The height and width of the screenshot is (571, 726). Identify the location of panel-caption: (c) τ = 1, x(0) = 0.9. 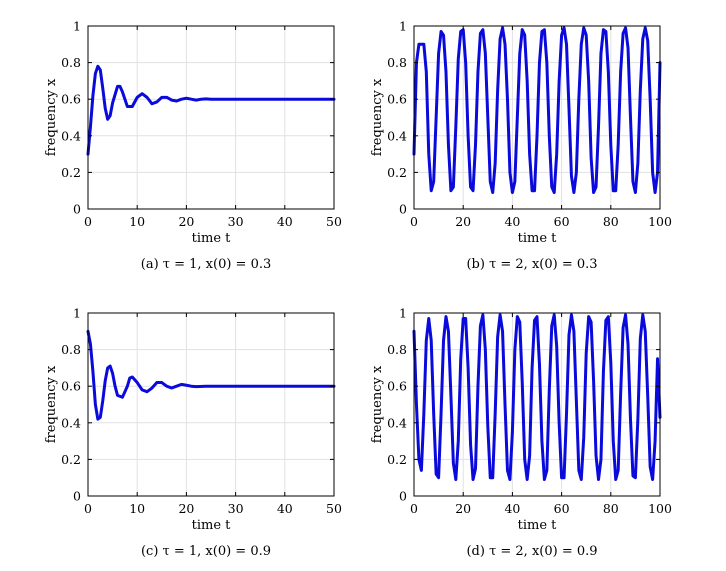
(206, 551).